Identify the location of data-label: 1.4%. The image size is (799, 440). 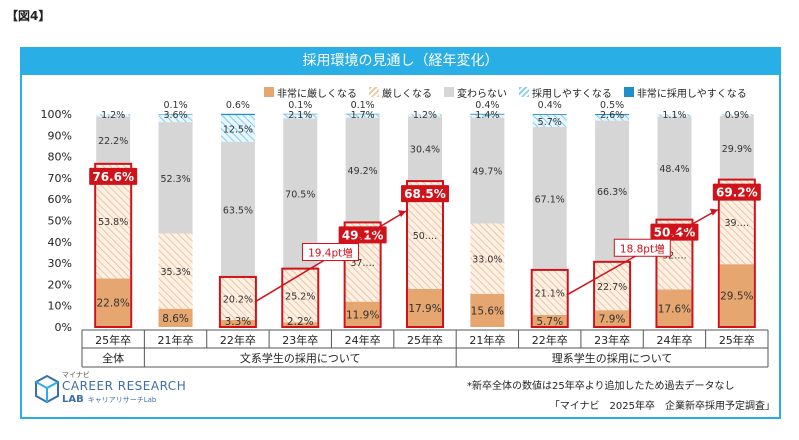
(487, 115).